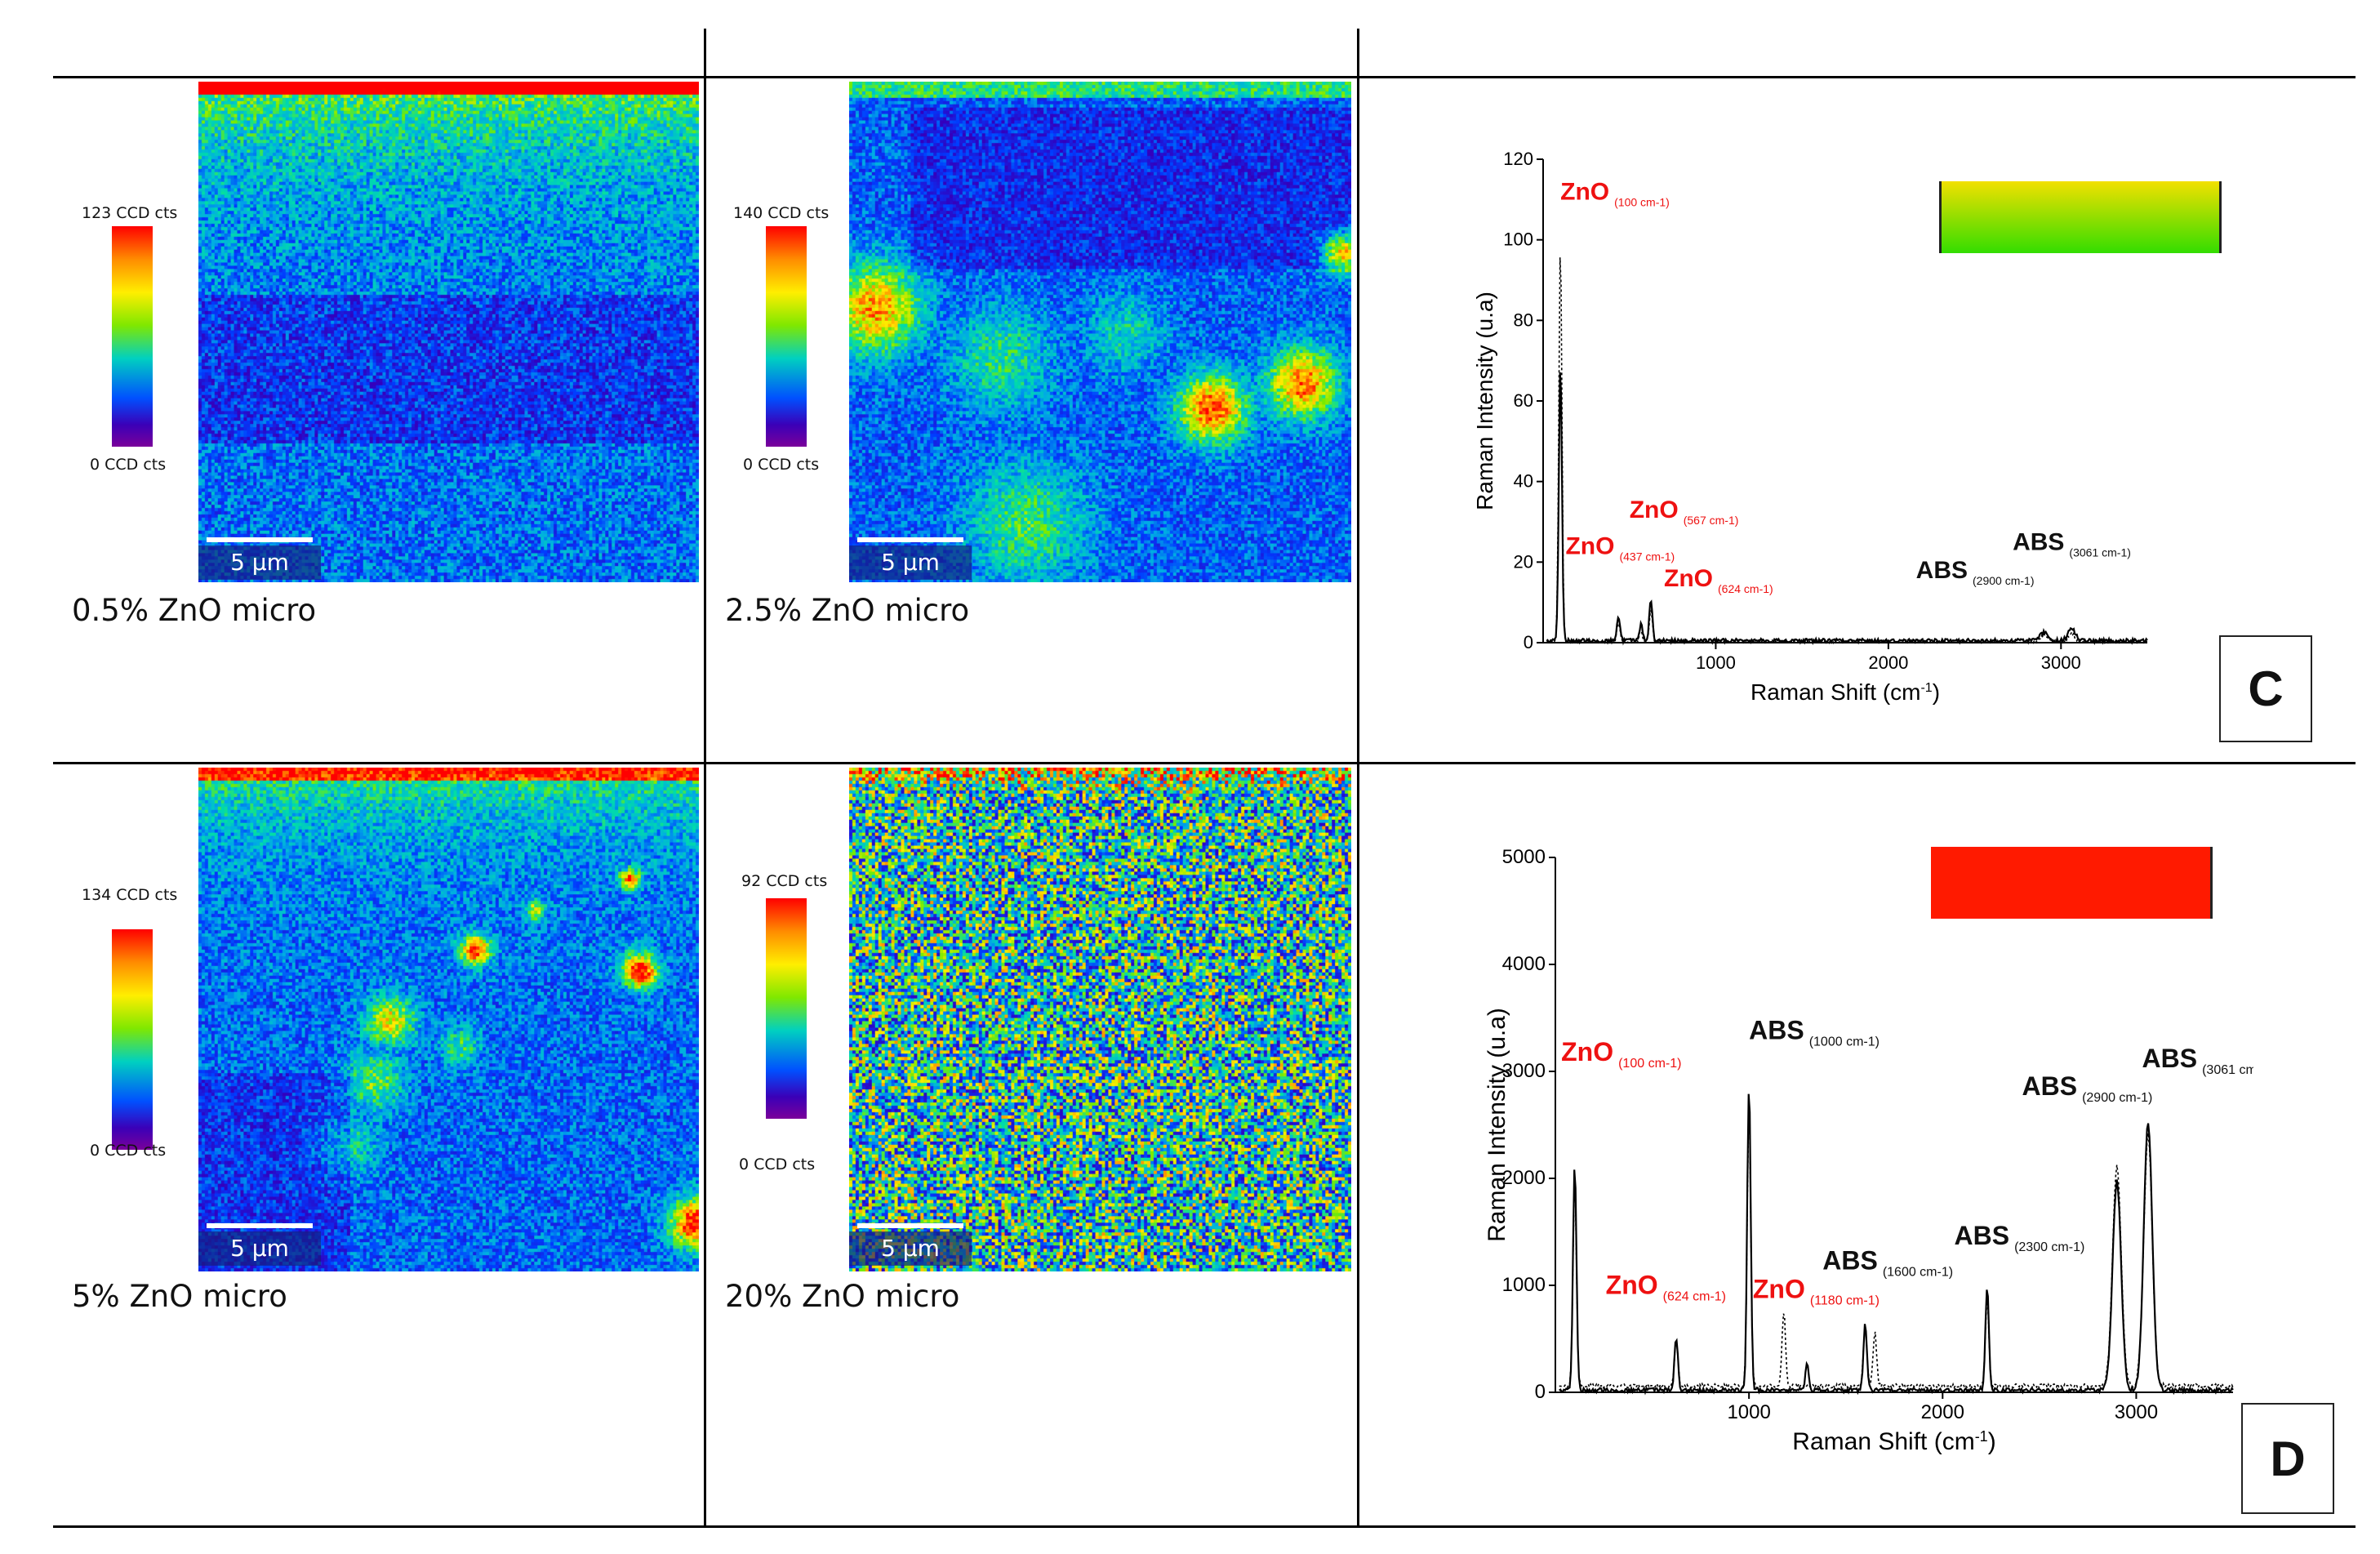 Image resolution: width=2380 pixels, height=1554 pixels. Describe the element at coordinates (2288, 1458) in the screenshot. I see `panel-letter-d: D` at that location.